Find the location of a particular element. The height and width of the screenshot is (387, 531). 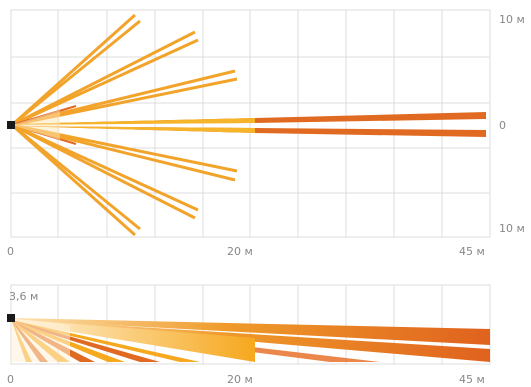

side-beam-near-fade is located at coordinates (41, 340).